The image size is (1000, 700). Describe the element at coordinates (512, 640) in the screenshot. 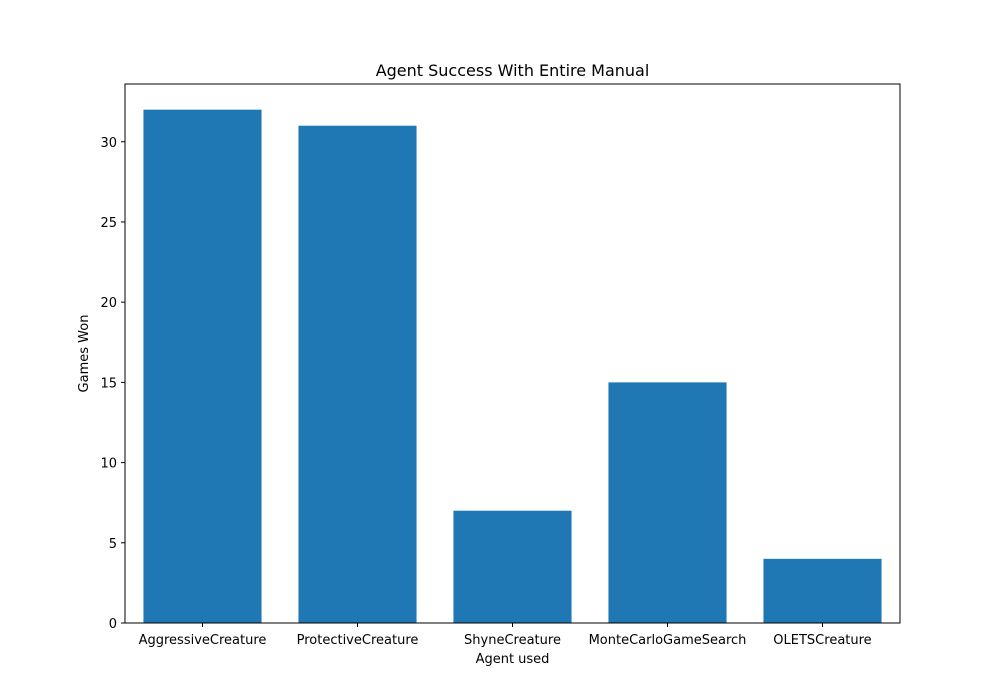

I see `x-tick-label: ShyneCreature` at that location.